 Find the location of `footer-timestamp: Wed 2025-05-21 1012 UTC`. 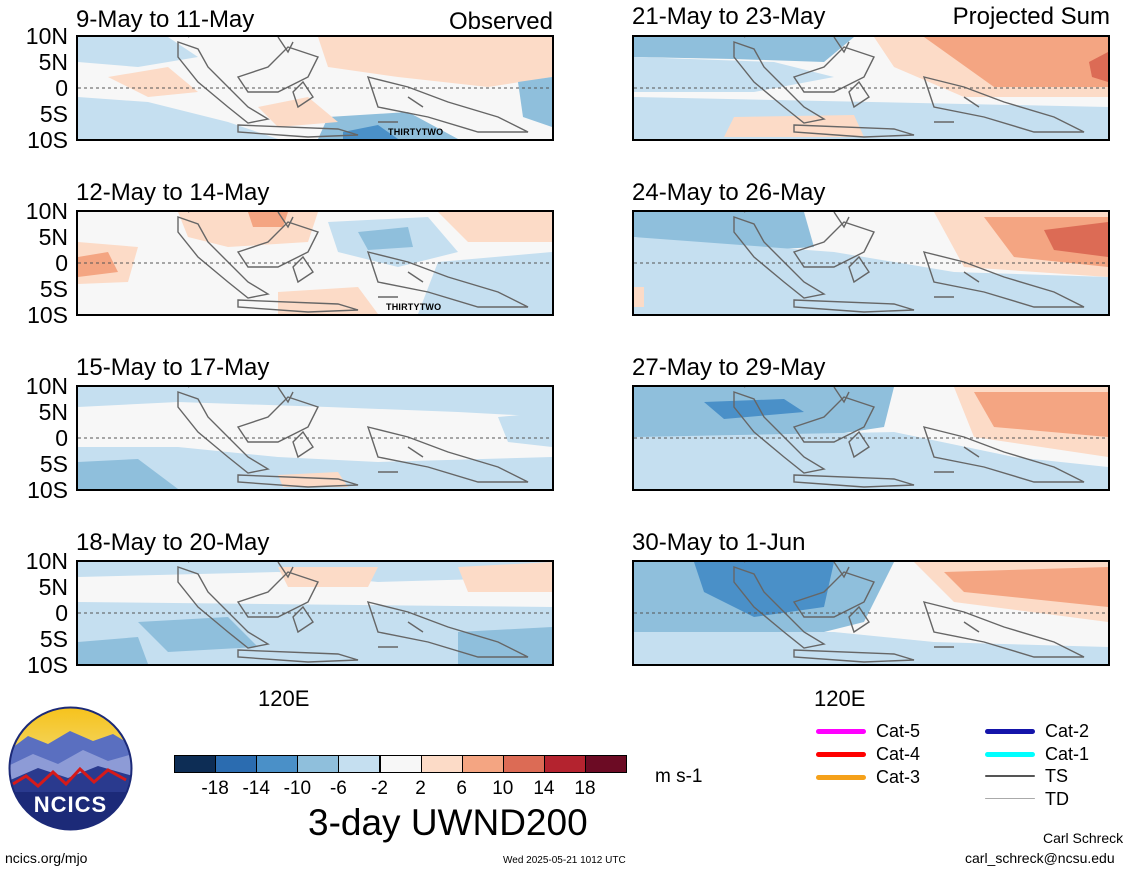

footer-timestamp: Wed 2025-05-21 1012 UTC is located at coordinates (564, 860).